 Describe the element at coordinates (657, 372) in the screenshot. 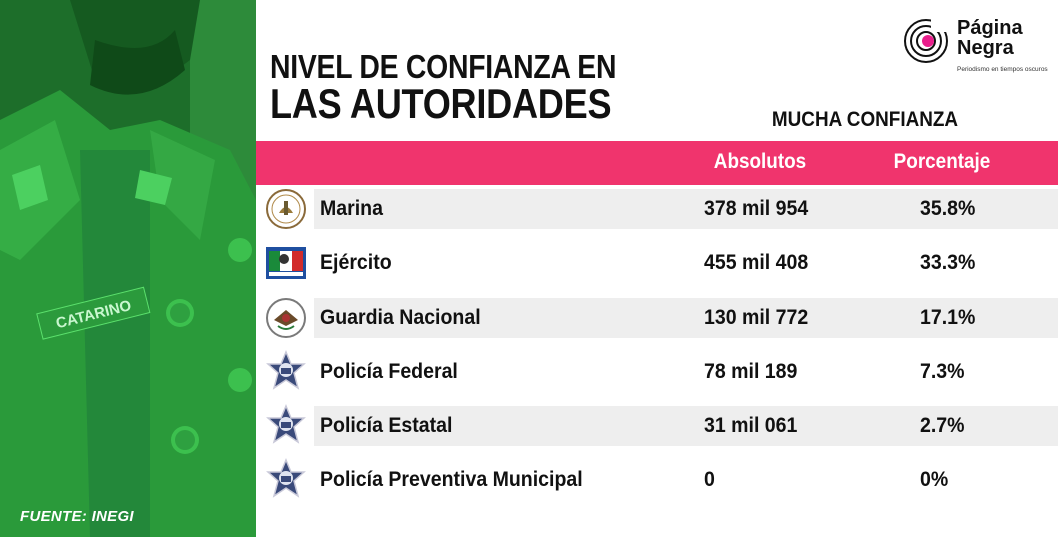

I see `table-row: Policía Federal 78 mil 189 7.3%` at that location.